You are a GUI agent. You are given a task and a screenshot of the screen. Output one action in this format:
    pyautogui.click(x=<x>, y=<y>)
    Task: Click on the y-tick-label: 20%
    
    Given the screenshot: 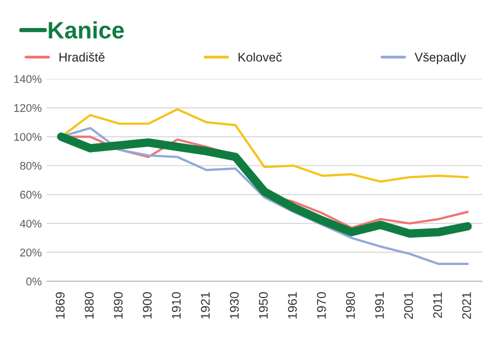 What is the action you would take?
    pyautogui.click(x=31, y=252)
    